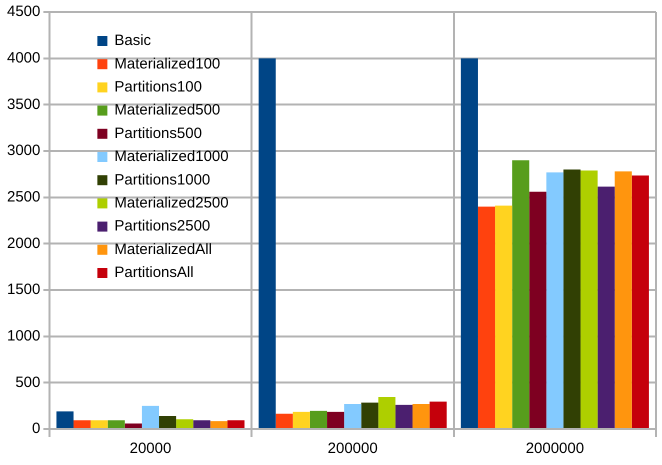 The image size is (662, 465). What do you see at coordinates (167, 63) in the screenshot?
I see `legend-label: Materialized100` at bounding box center [167, 63].